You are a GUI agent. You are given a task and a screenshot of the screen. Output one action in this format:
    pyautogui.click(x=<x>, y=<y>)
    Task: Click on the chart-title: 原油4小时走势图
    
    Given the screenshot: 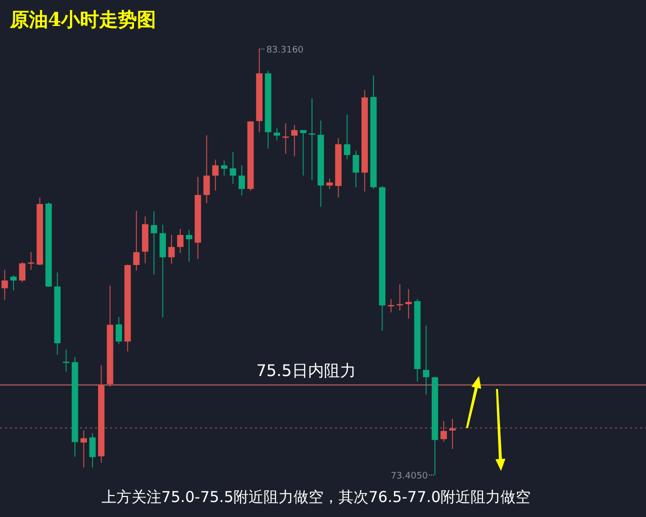 What is the action you would take?
    pyautogui.click(x=82, y=20)
    